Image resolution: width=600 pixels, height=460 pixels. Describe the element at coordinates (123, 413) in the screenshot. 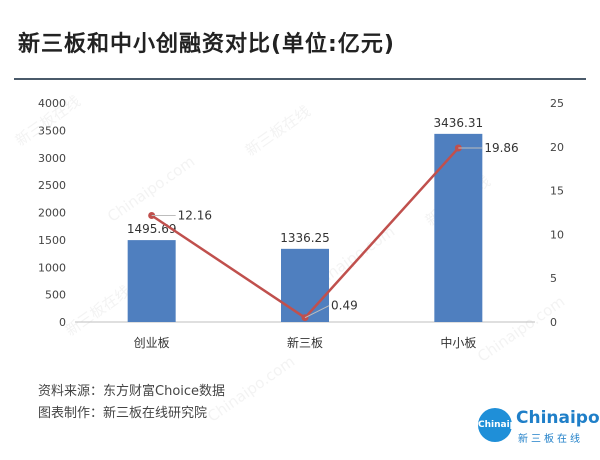

I see `footer-maker: 图表制作：新三板在线研究院` at that location.